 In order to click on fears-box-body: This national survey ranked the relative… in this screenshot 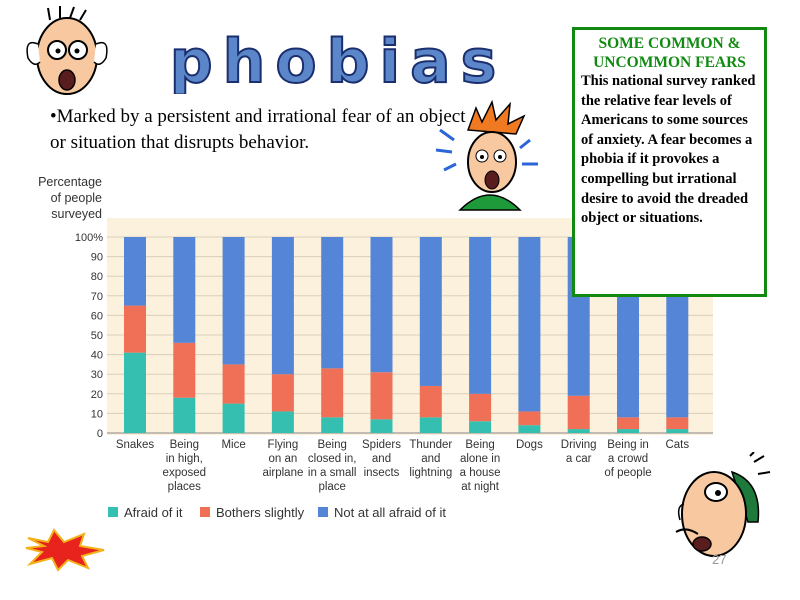, I will do `click(668, 150)`.